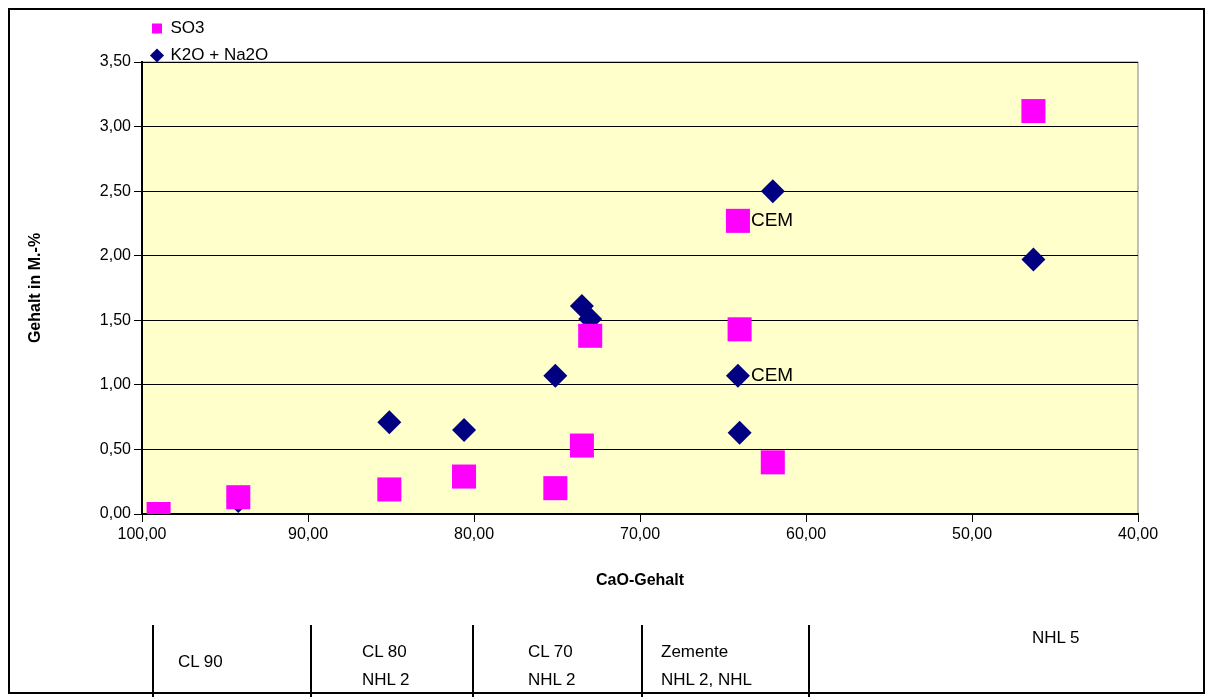 This screenshot has height=697, width=1215. I want to click on y-tick-label: 2,50, so click(115, 190).